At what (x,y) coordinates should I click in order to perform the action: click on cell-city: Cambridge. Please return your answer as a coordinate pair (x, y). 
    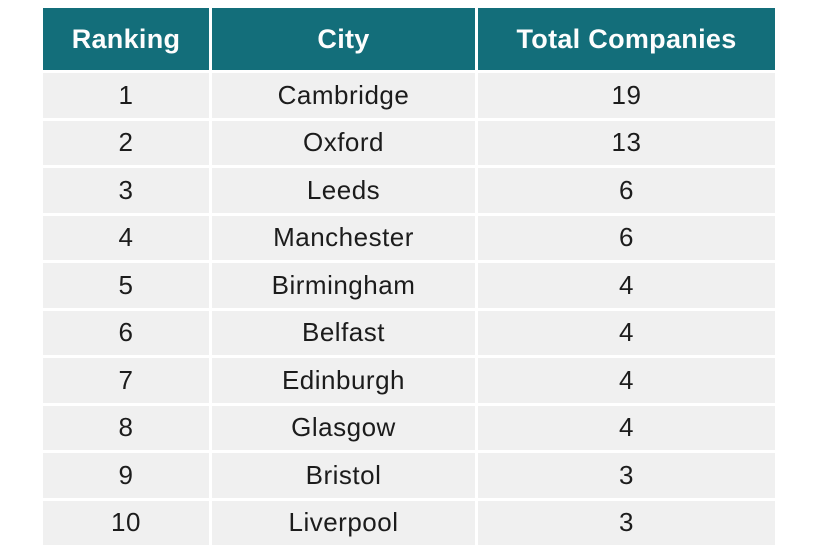
    Looking at the image, I should click on (343, 95).